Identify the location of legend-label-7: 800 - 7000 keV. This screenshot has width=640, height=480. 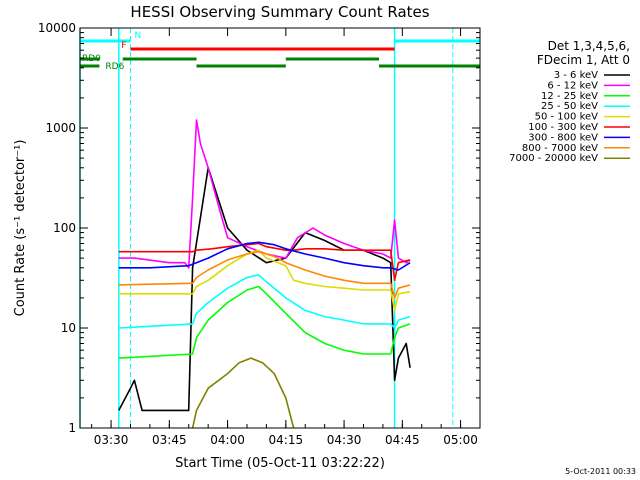
(560, 148).